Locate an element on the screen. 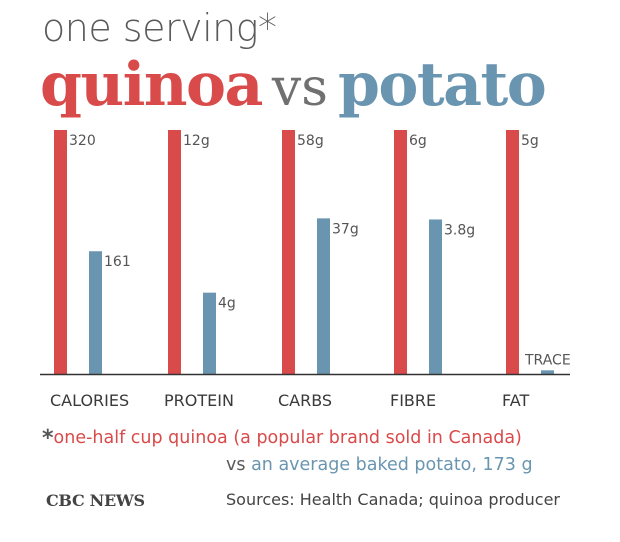 This screenshot has height=542, width=620. quinoa-value-label-carbs: 58g is located at coordinates (310, 141).